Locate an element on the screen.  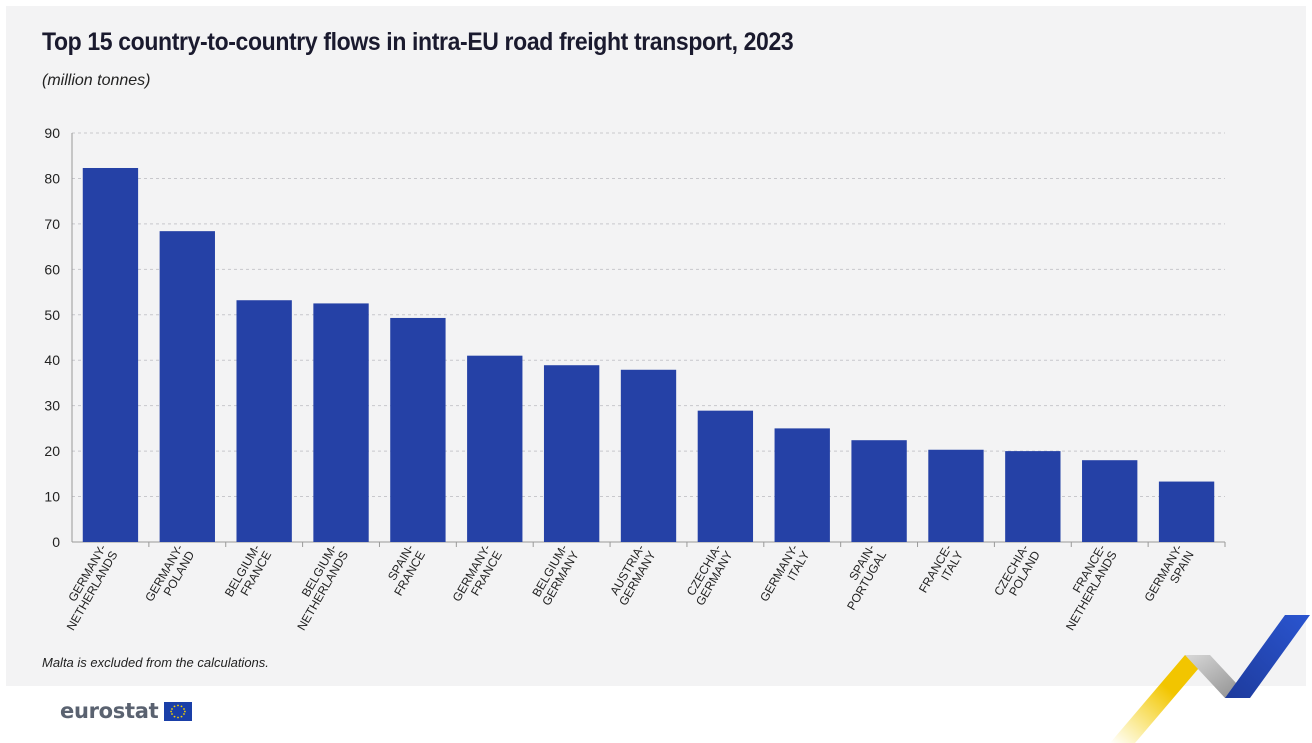
x-tick-label: BELGIUM-GERMANY is located at coordinates (555, 575).